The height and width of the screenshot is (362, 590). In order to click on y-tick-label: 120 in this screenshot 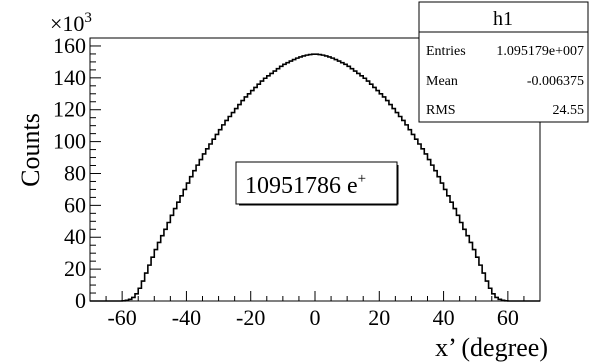, I will do `click(69, 109)`.